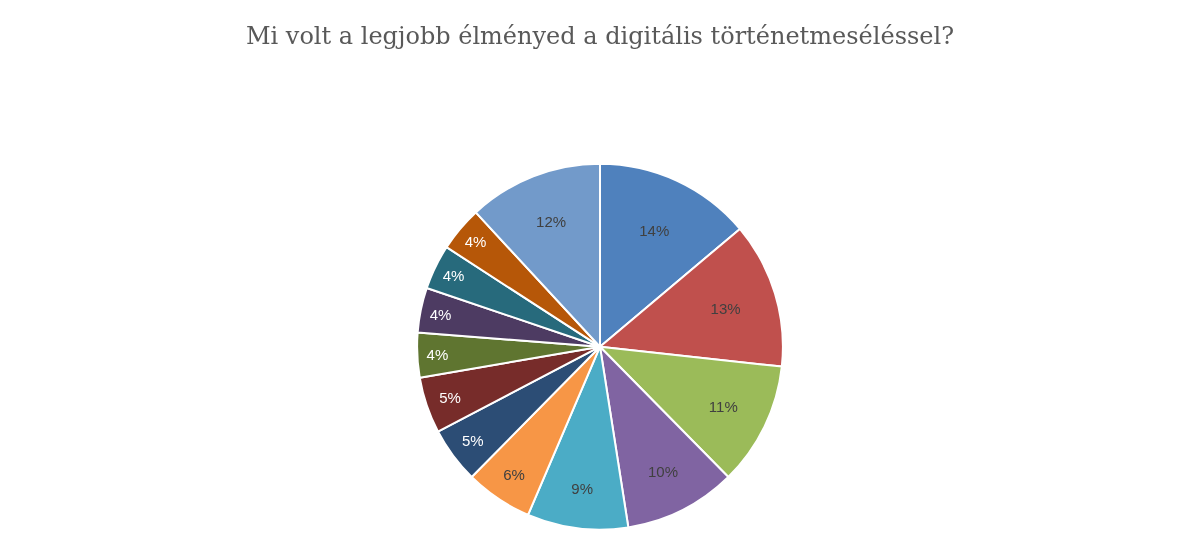  Describe the element at coordinates (654, 230) in the screenshot. I see `data-label: 14%` at that location.